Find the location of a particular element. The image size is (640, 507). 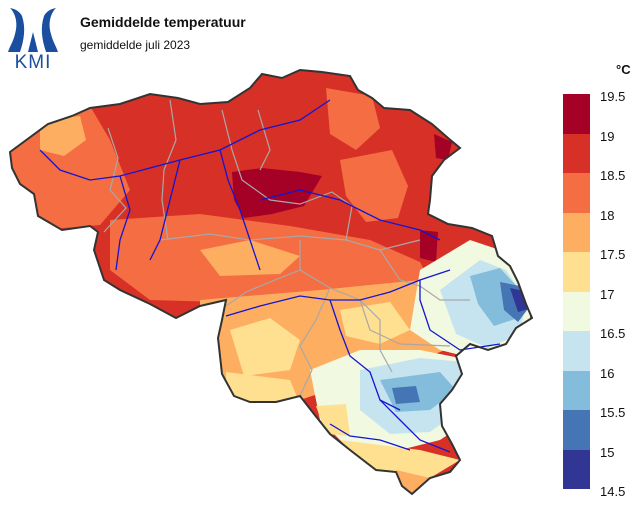

legend-tick-label: 16.5 is located at coordinates (613, 333).